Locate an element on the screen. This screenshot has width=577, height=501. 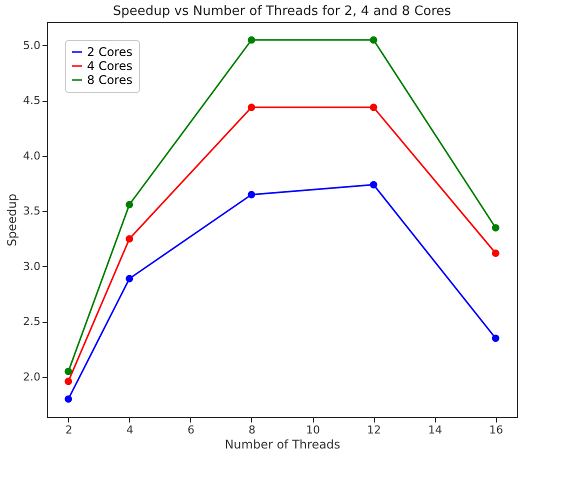
y-tick-label: 3.0 is located at coordinates (31, 266).